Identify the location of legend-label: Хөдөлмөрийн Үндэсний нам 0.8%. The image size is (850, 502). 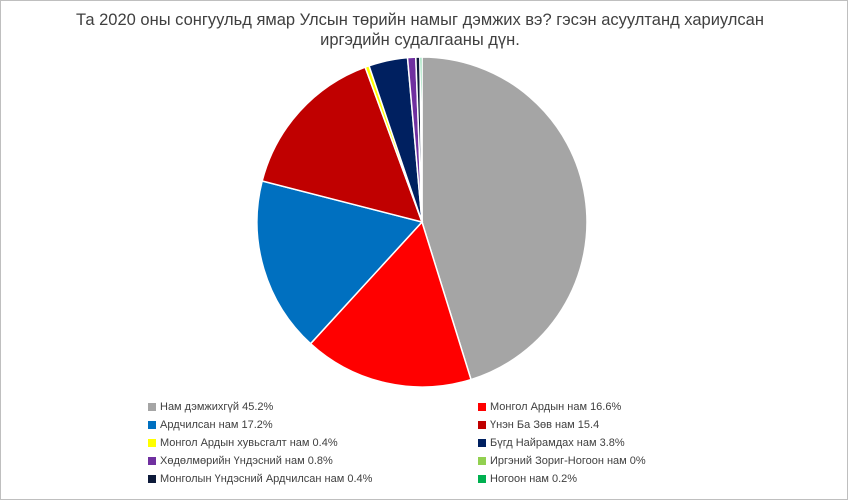
(246, 460).